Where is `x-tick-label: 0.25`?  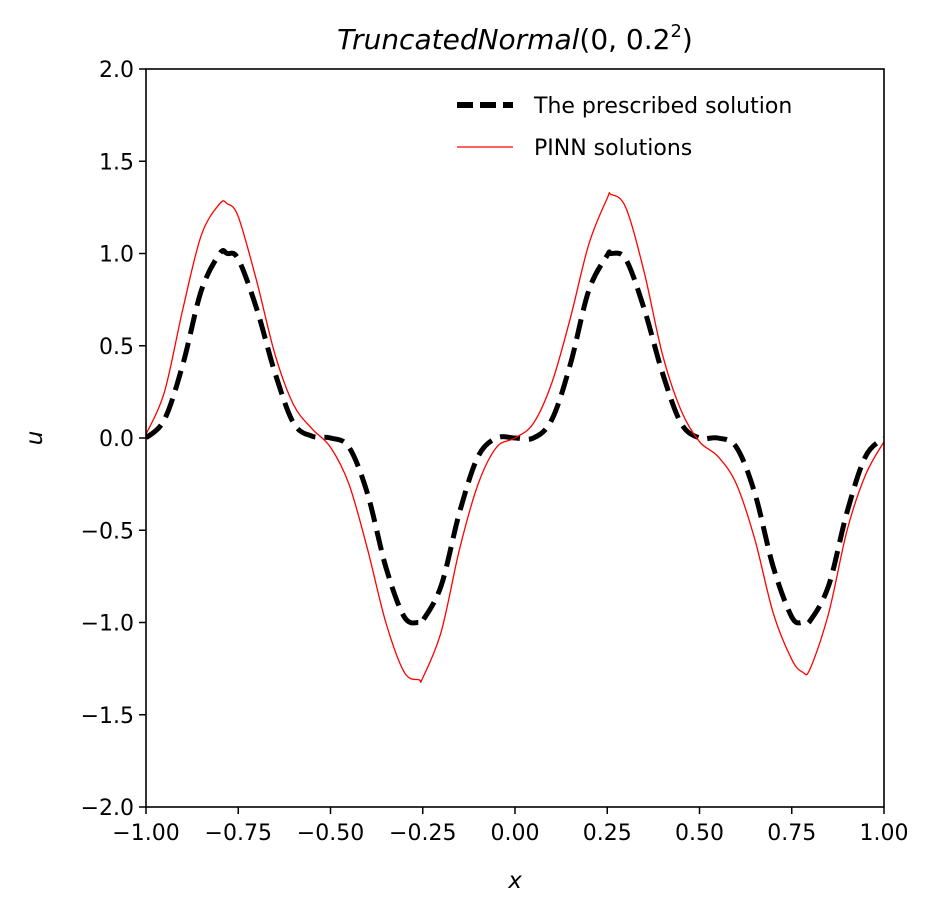
x-tick-label: 0.25 is located at coordinates (607, 833).